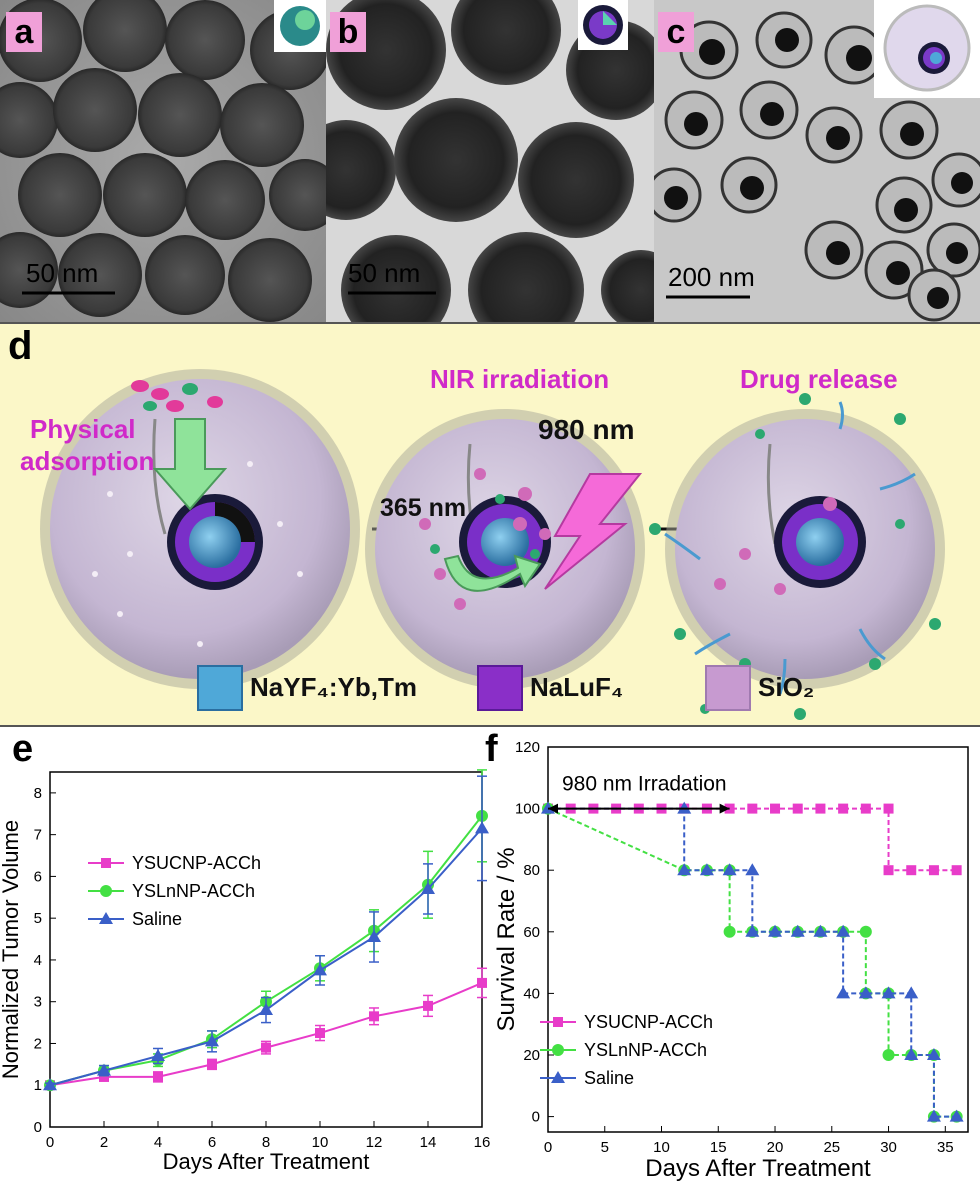  I want to click on annotation-arrowhead-right, so click(724, 808).